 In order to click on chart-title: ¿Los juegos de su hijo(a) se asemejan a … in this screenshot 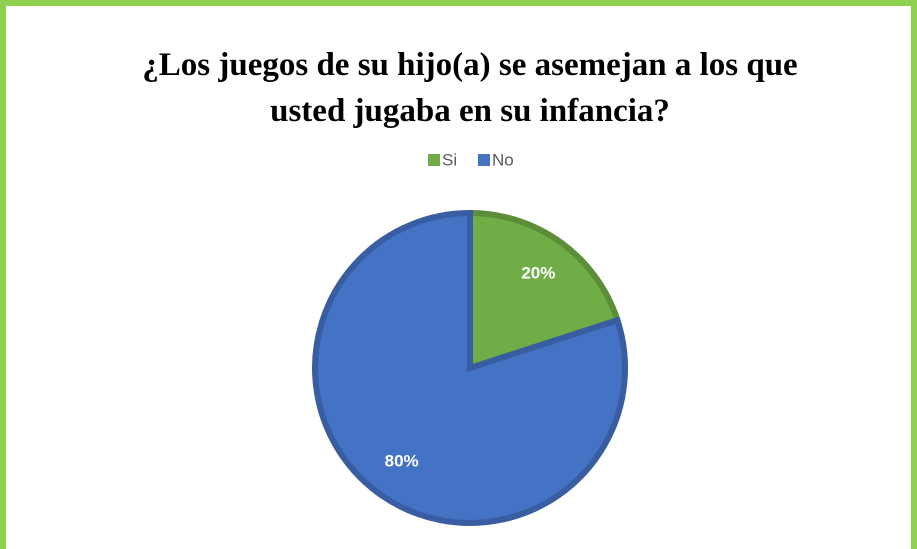, I will do `click(470, 88)`.